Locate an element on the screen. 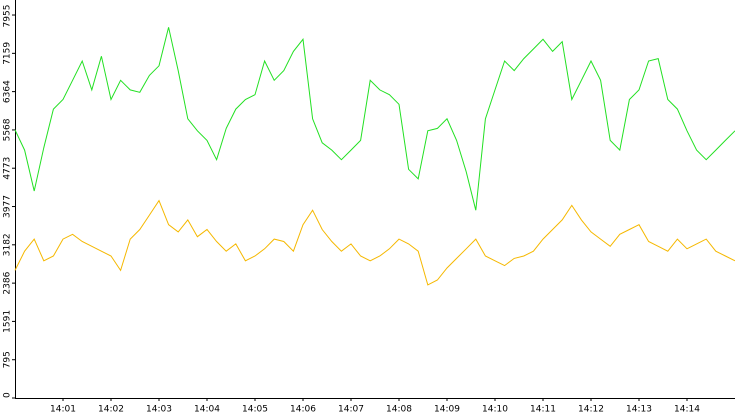 Image resolution: width=735 pixels, height=415 pixels. x-tick-label: 14:06 is located at coordinates (303, 410).